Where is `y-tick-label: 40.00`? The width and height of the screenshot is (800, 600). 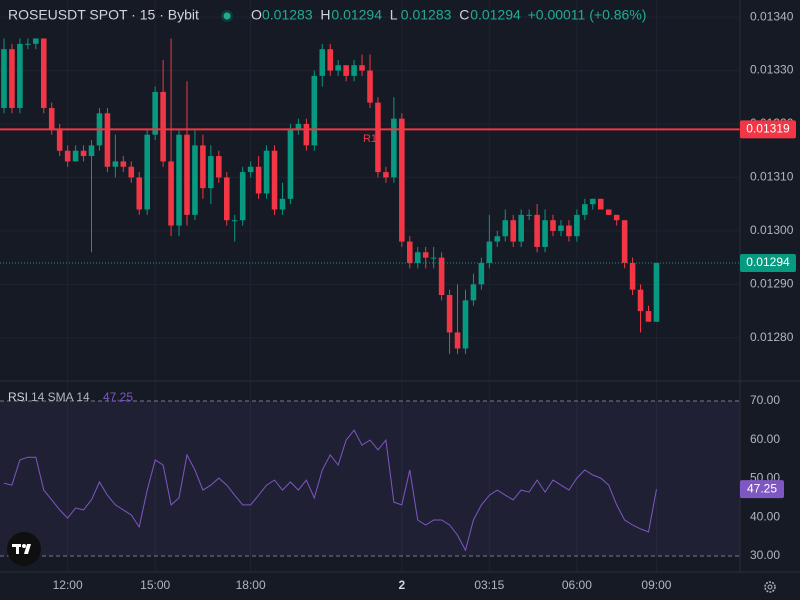 y-tick-label: 40.00 is located at coordinates (765, 516).